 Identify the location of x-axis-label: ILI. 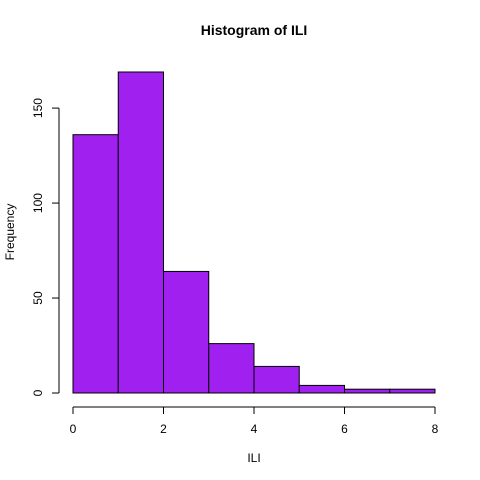
(253, 458).